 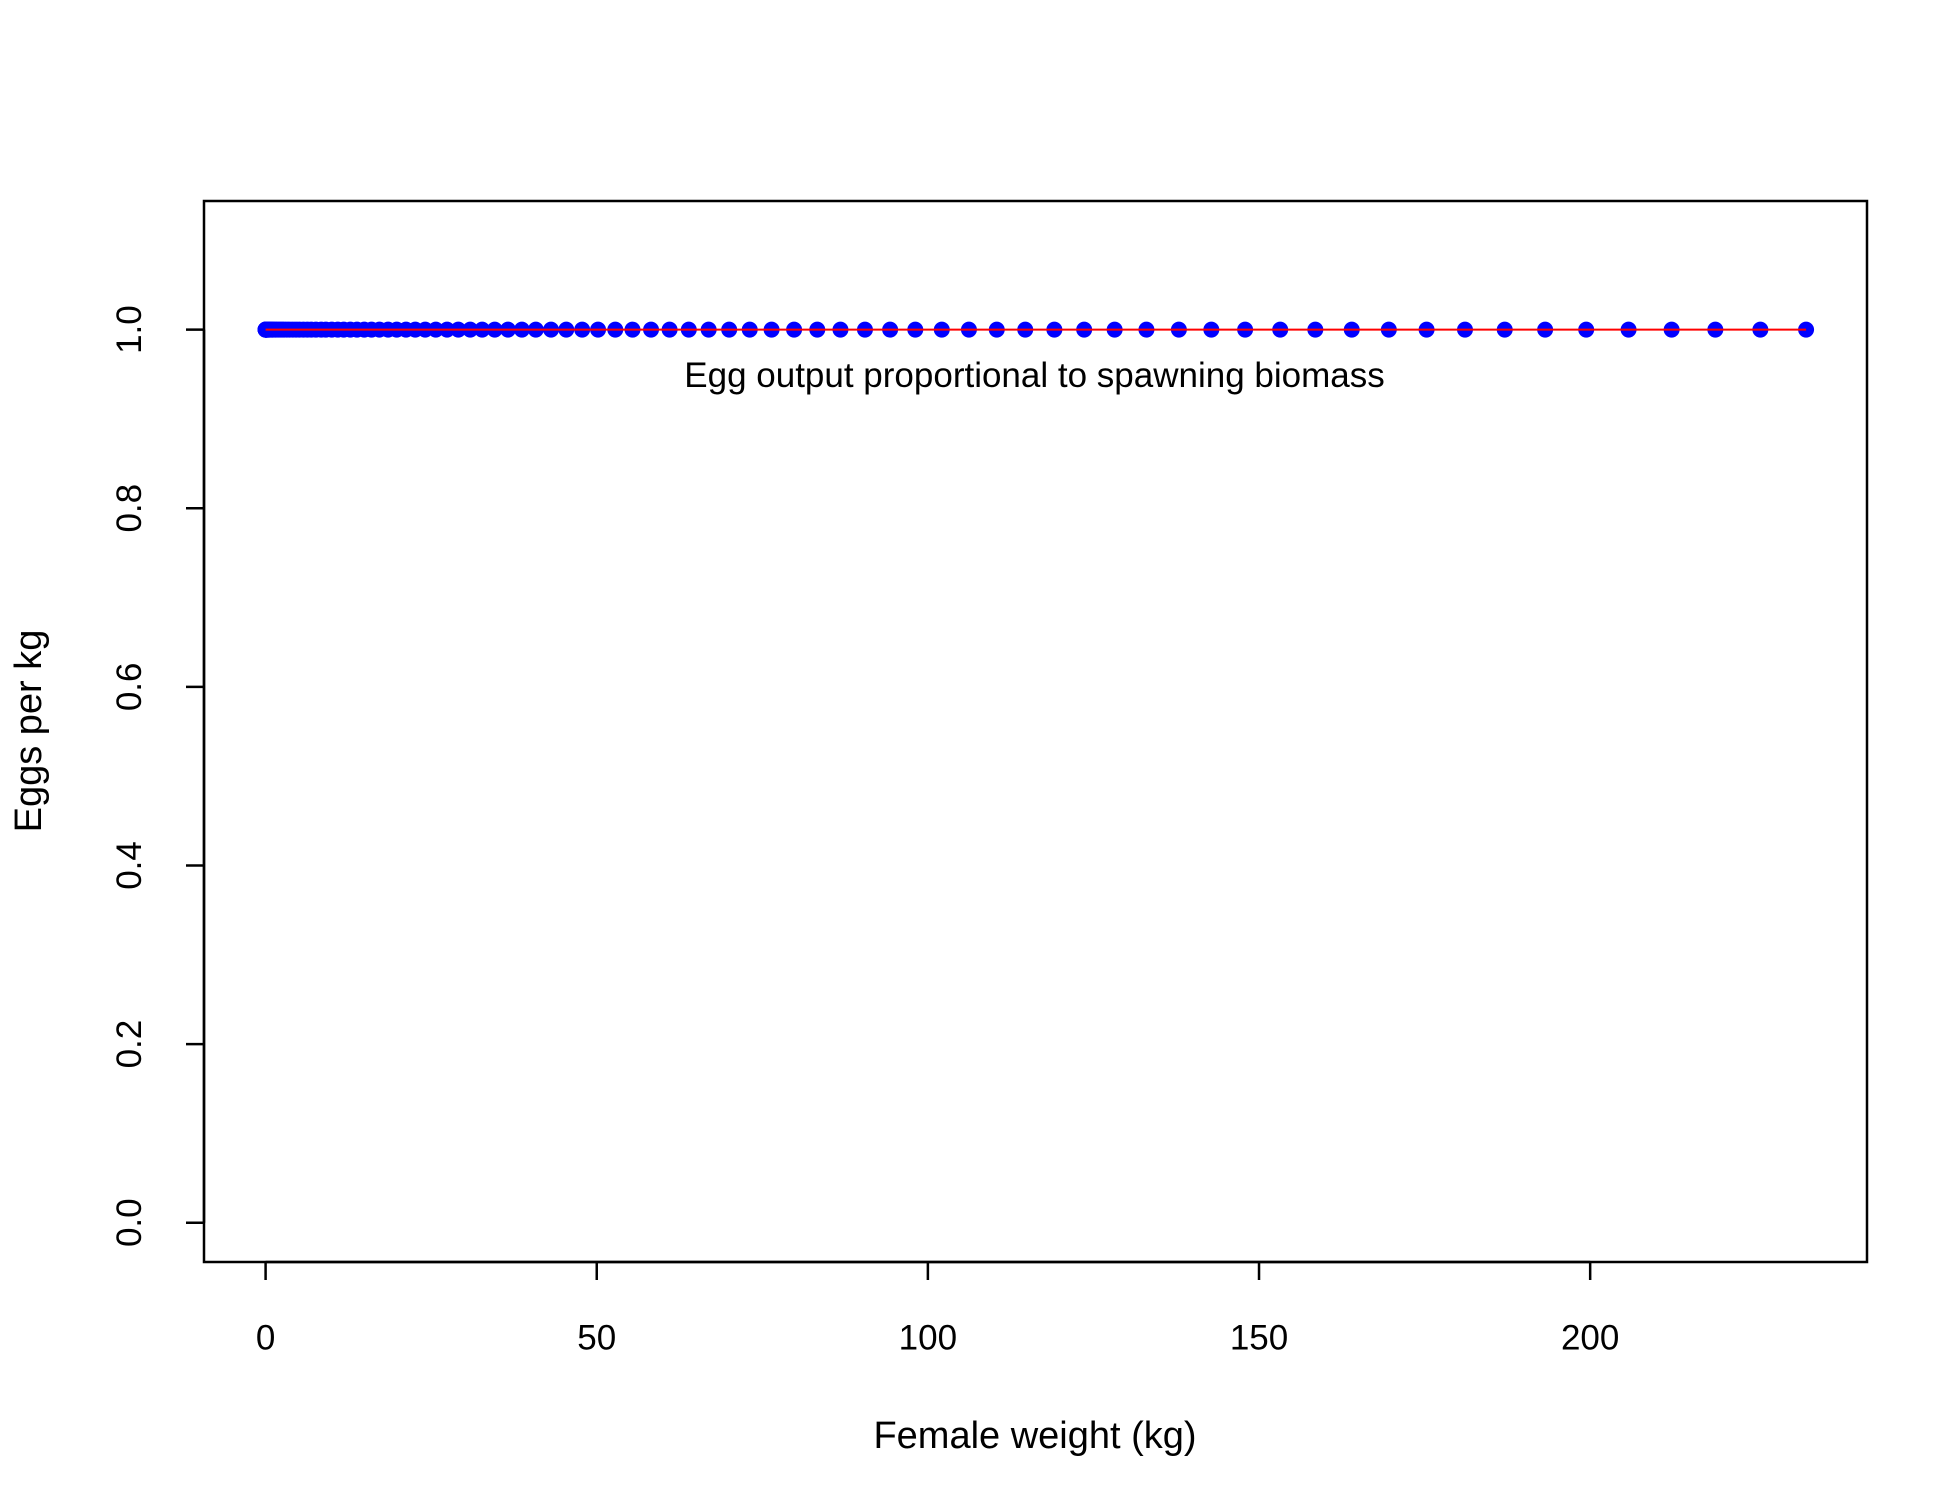 What do you see at coordinates (265, 1337) in the screenshot?
I see `x-tick-label: 0` at bounding box center [265, 1337].